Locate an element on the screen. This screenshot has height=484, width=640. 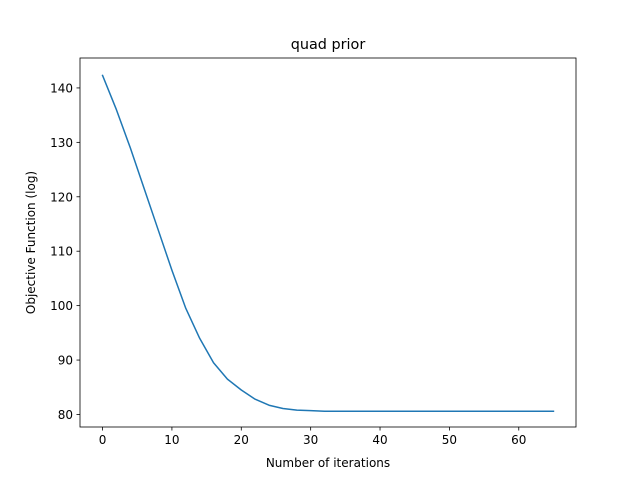
y-tick-label: 110 is located at coordinates (61, 252).